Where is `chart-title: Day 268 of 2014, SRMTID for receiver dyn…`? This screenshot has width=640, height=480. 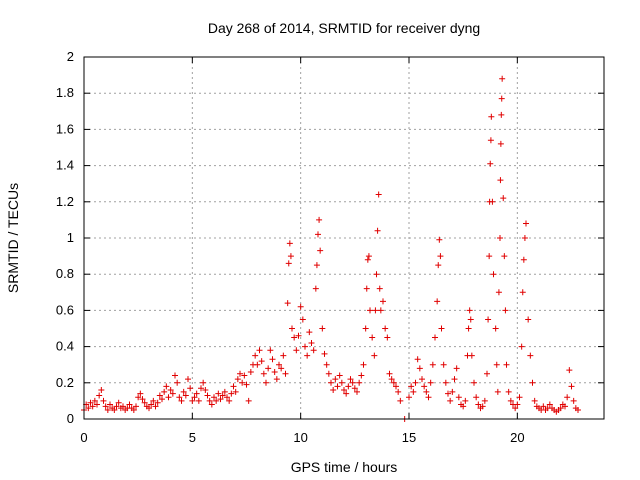
chart-title: Day 268 of 2014, SRMTID for receiver dyn… is located at coordinates (344, 28).